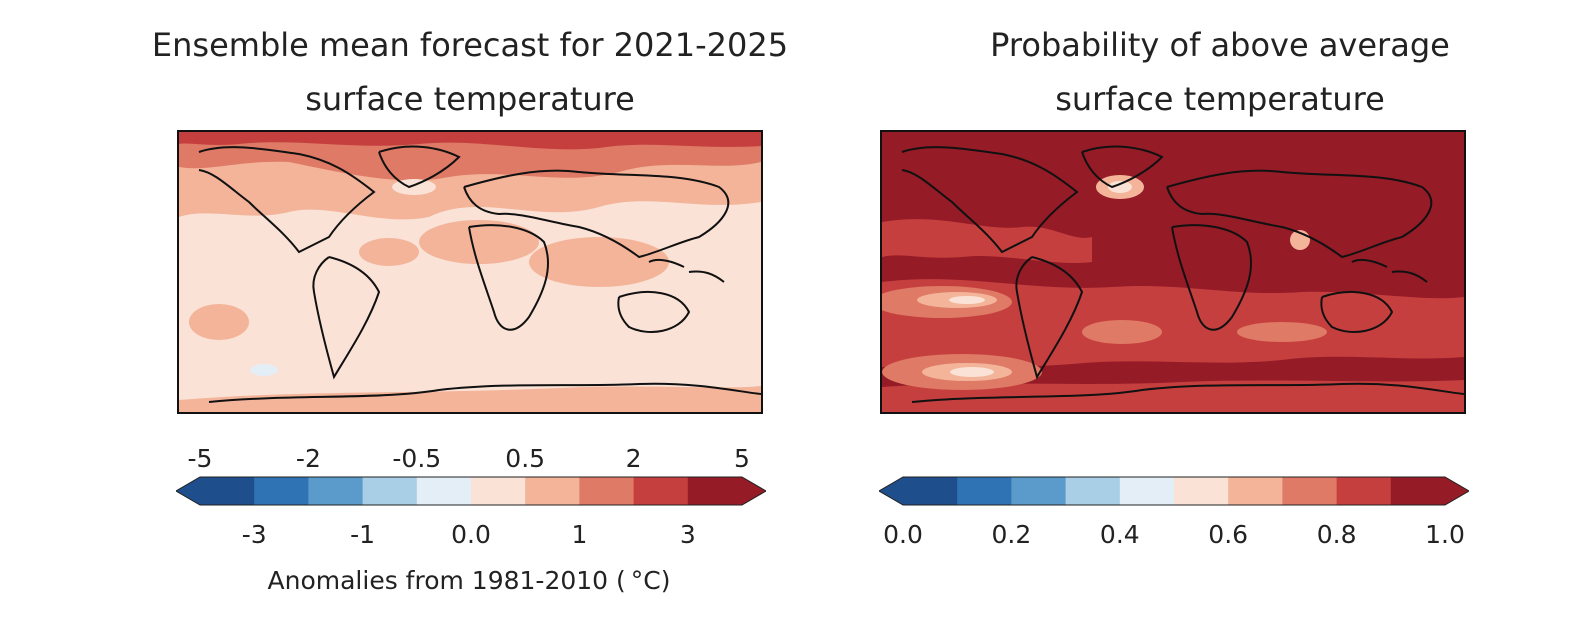 The width and height of the screenshot is (1584, 625). What do you see at coordinates (1220, 99) in the screenshot?
I see `right-title-line-2: surface temperature` at bounding box center [1220, 99].